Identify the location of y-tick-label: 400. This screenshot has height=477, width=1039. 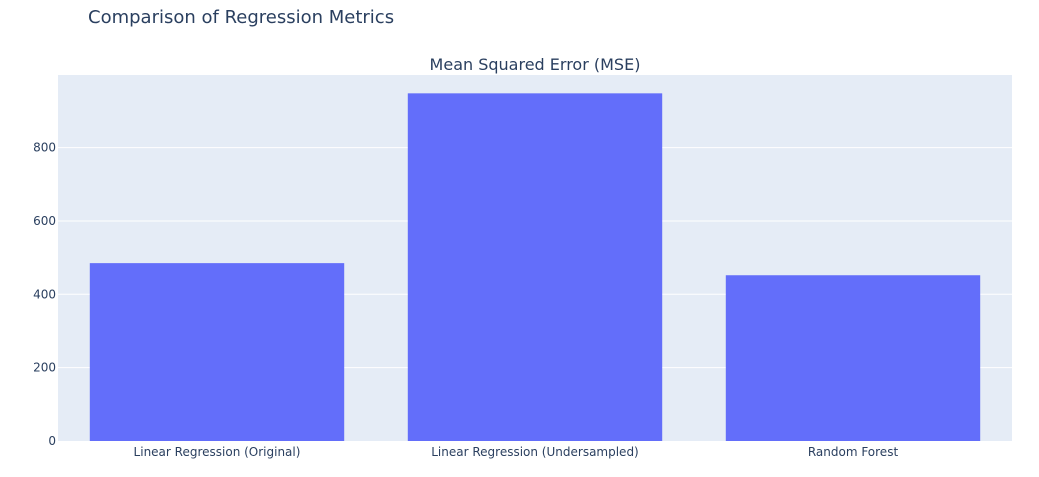
(44, 294).